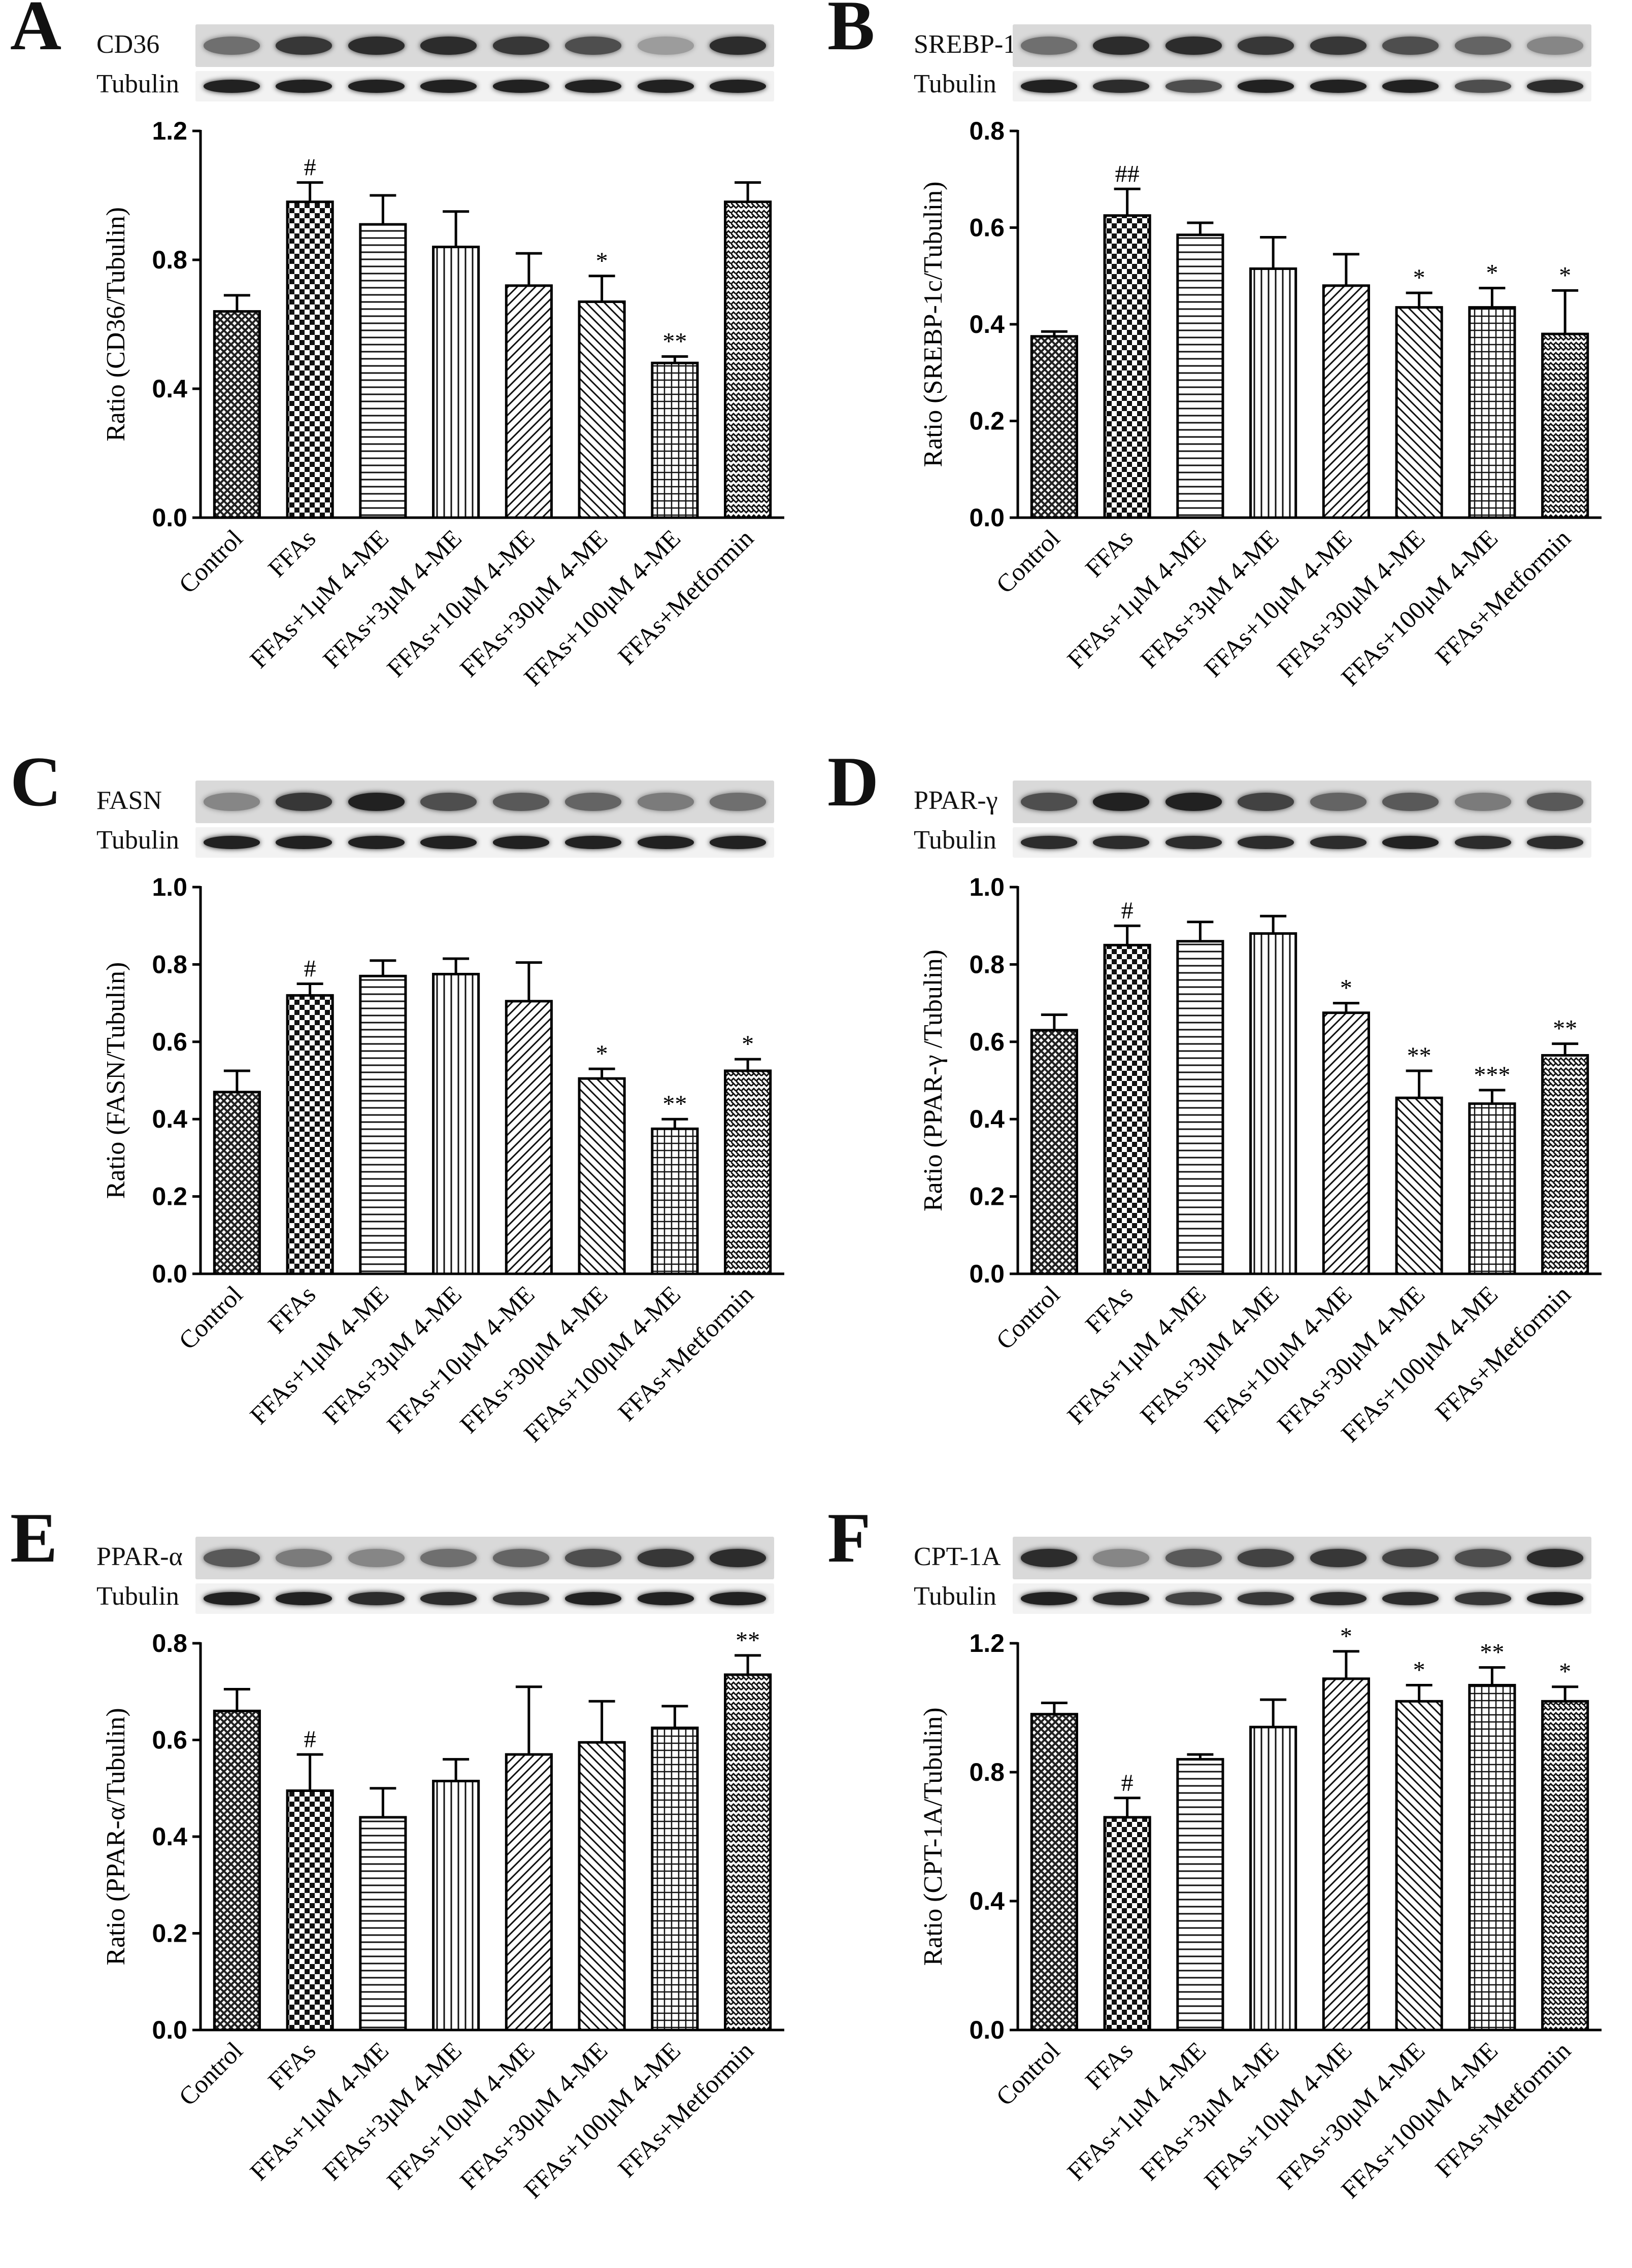  I want to click on y-axis-label: Ratio (PPAR-γ /Tubulin), so click(933, 1080).